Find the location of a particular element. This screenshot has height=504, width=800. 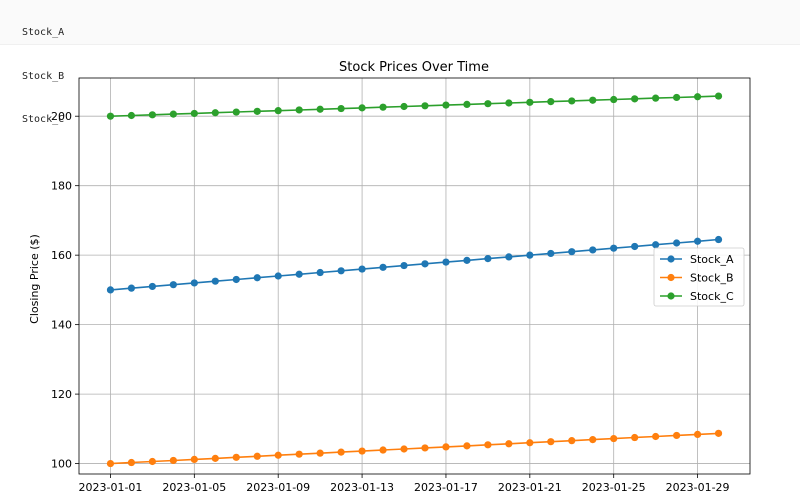

legend-label: Stock_C is located at coordinates (712, 296).